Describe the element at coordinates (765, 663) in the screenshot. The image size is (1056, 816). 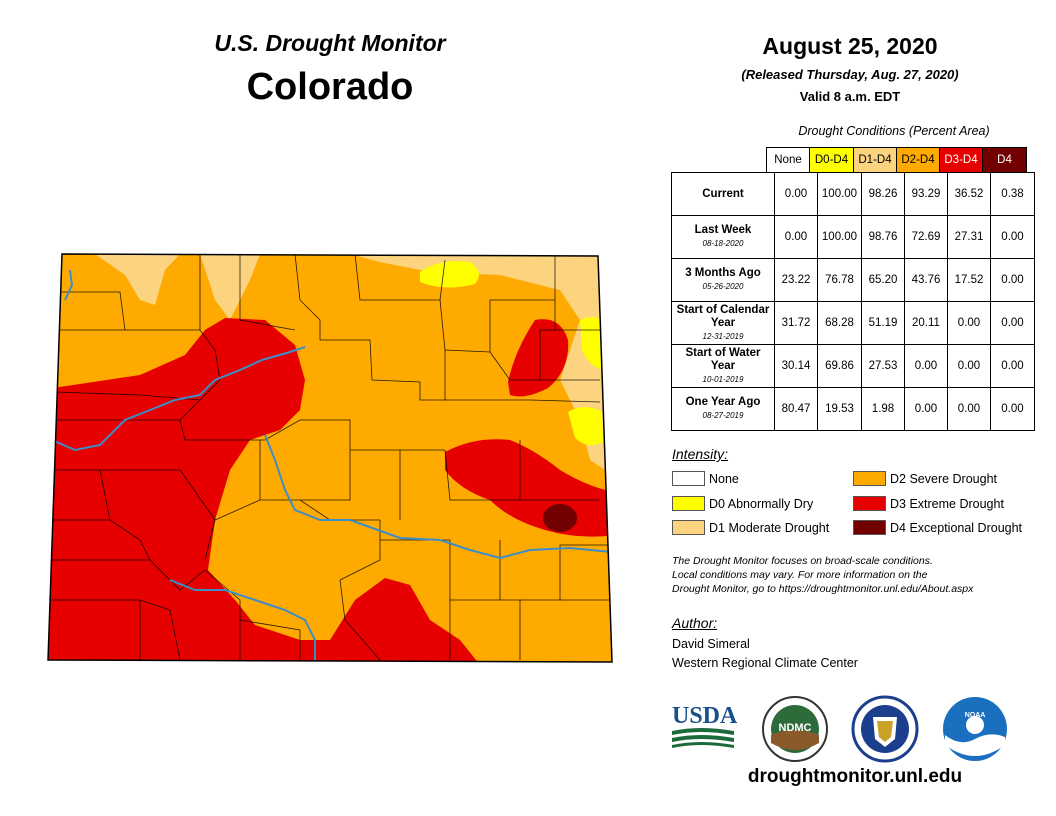
I see `author-org: Western Regional Climate Center` at that location.